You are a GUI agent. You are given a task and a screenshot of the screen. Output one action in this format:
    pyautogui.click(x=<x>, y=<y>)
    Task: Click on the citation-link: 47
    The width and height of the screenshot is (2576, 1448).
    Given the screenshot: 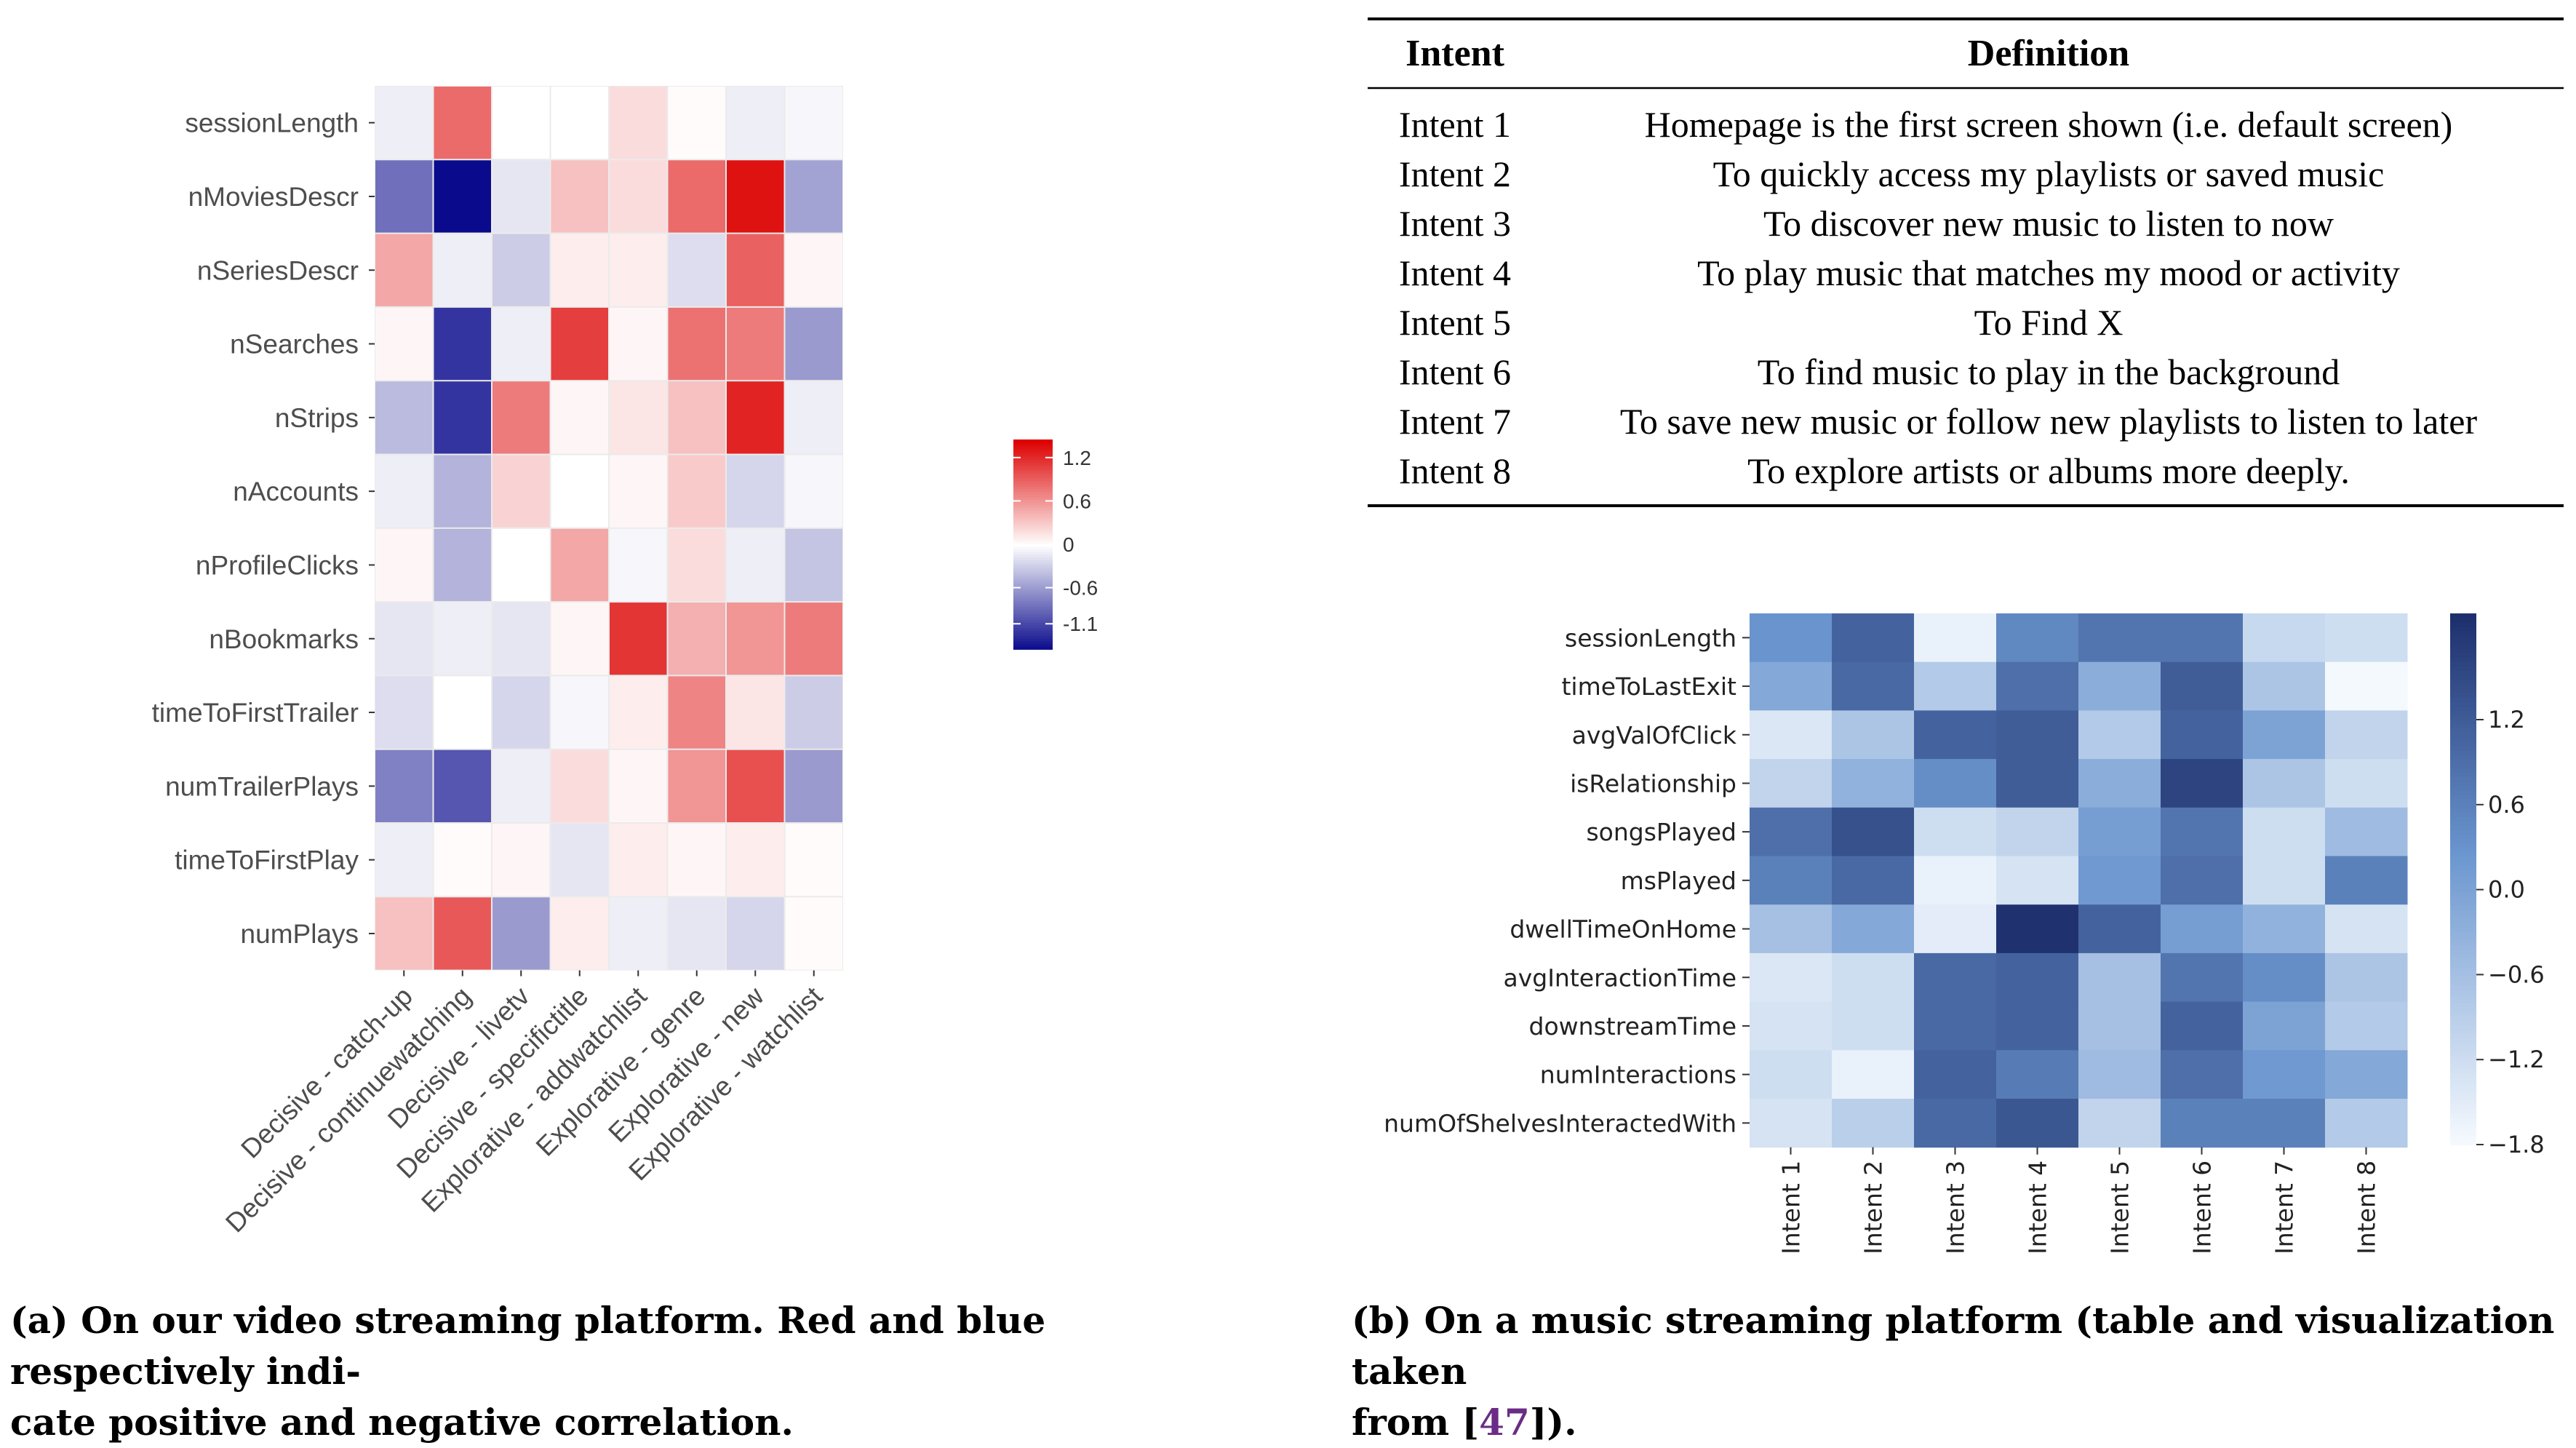 What is the action you would take?
    pyautogui.click(x=1504, y=1423)
    